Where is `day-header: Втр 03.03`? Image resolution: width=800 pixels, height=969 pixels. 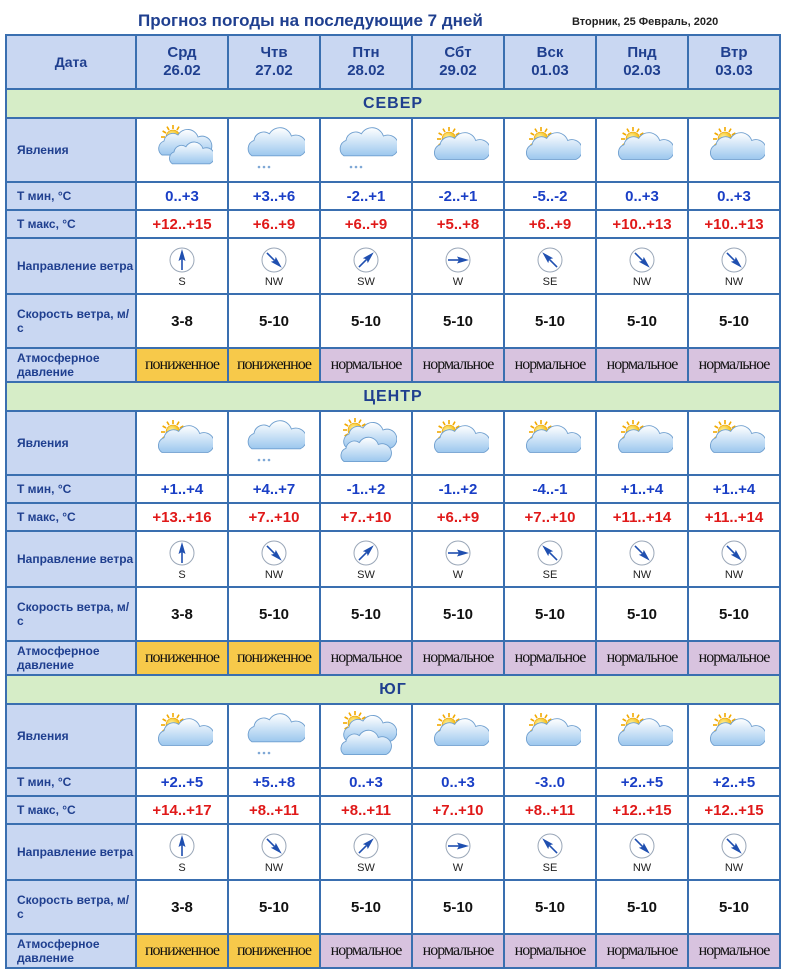
day-header: Втр 03.03 is located at coordinates (734, 62).